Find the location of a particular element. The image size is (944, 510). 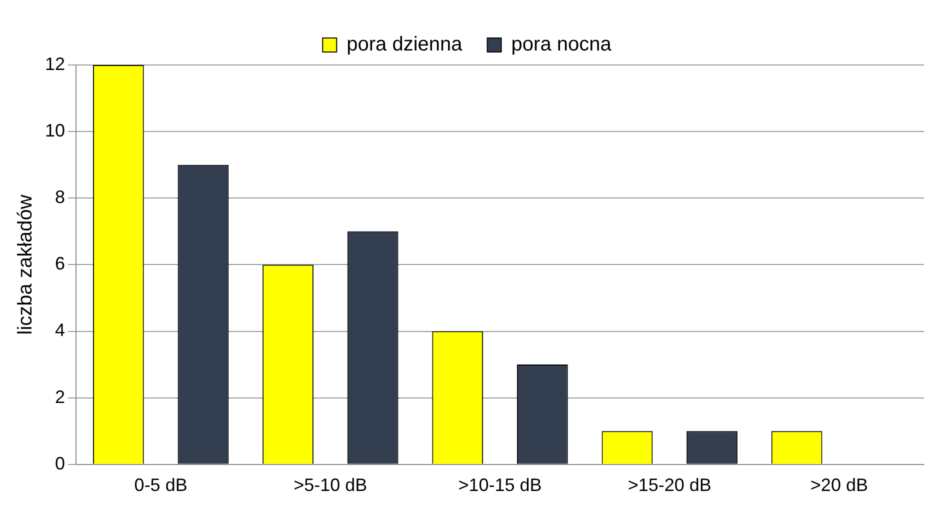

y-tick-label: 10 is located at coordinates (55, 130).